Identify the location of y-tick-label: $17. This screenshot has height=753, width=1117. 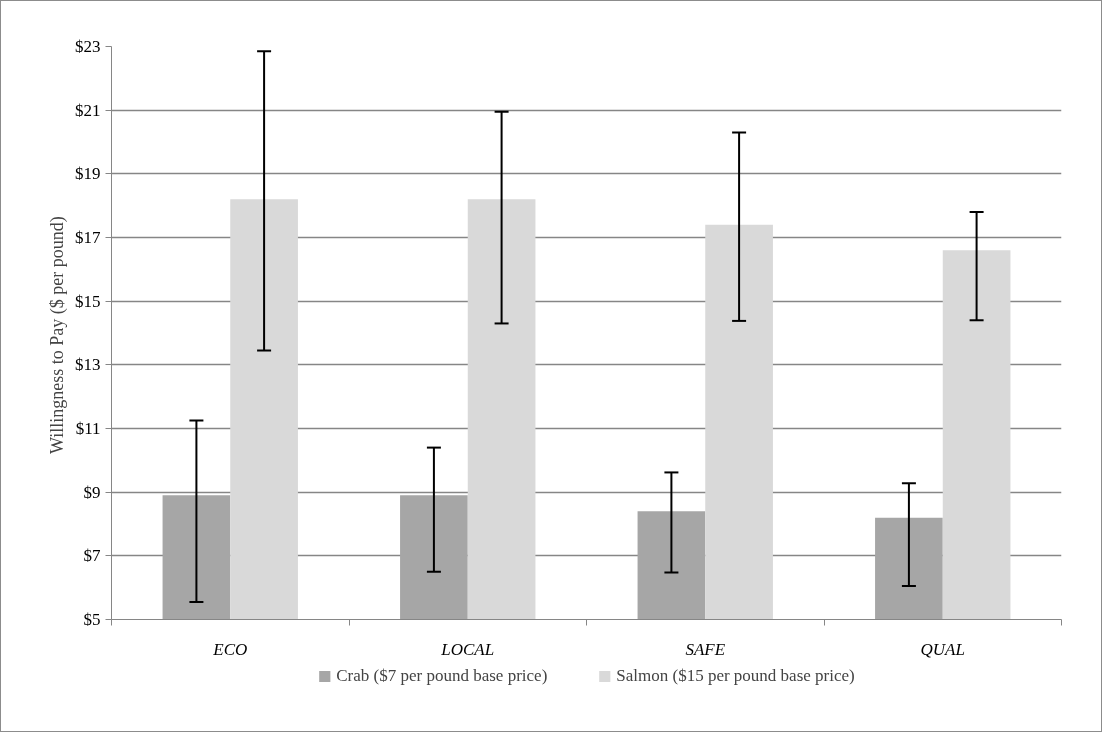
(88, 237).